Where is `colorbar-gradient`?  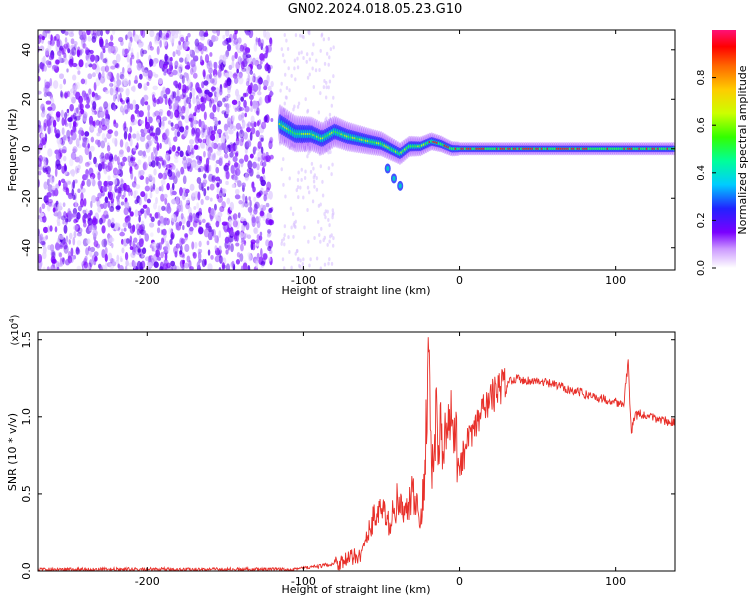 colorbar-gradient is located at coordinates (724, 149).